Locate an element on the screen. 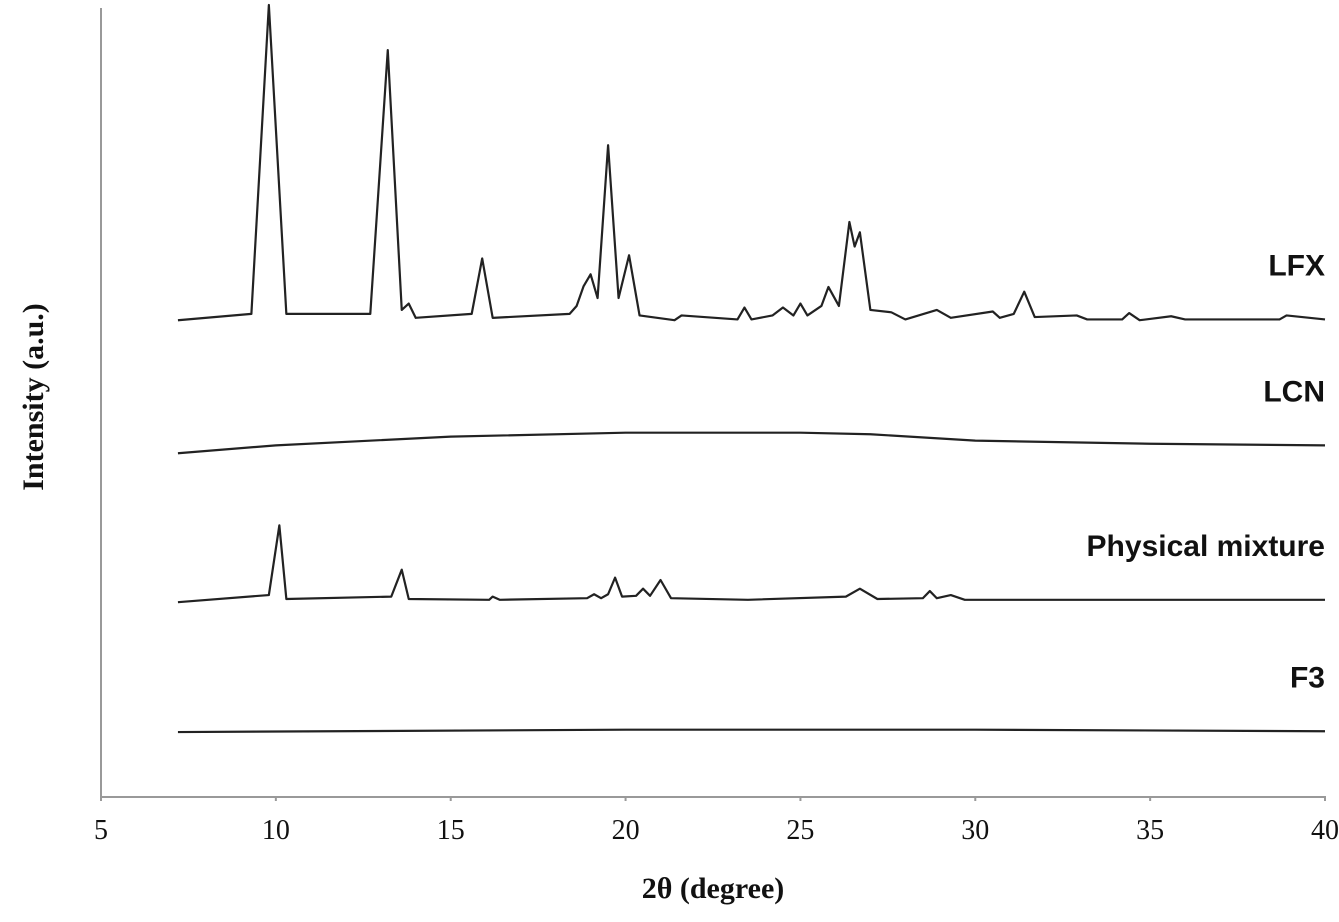 The width and height of the screenshot is (1339, 922). x-tick-label: 25 is located at coordinates (800, 830).